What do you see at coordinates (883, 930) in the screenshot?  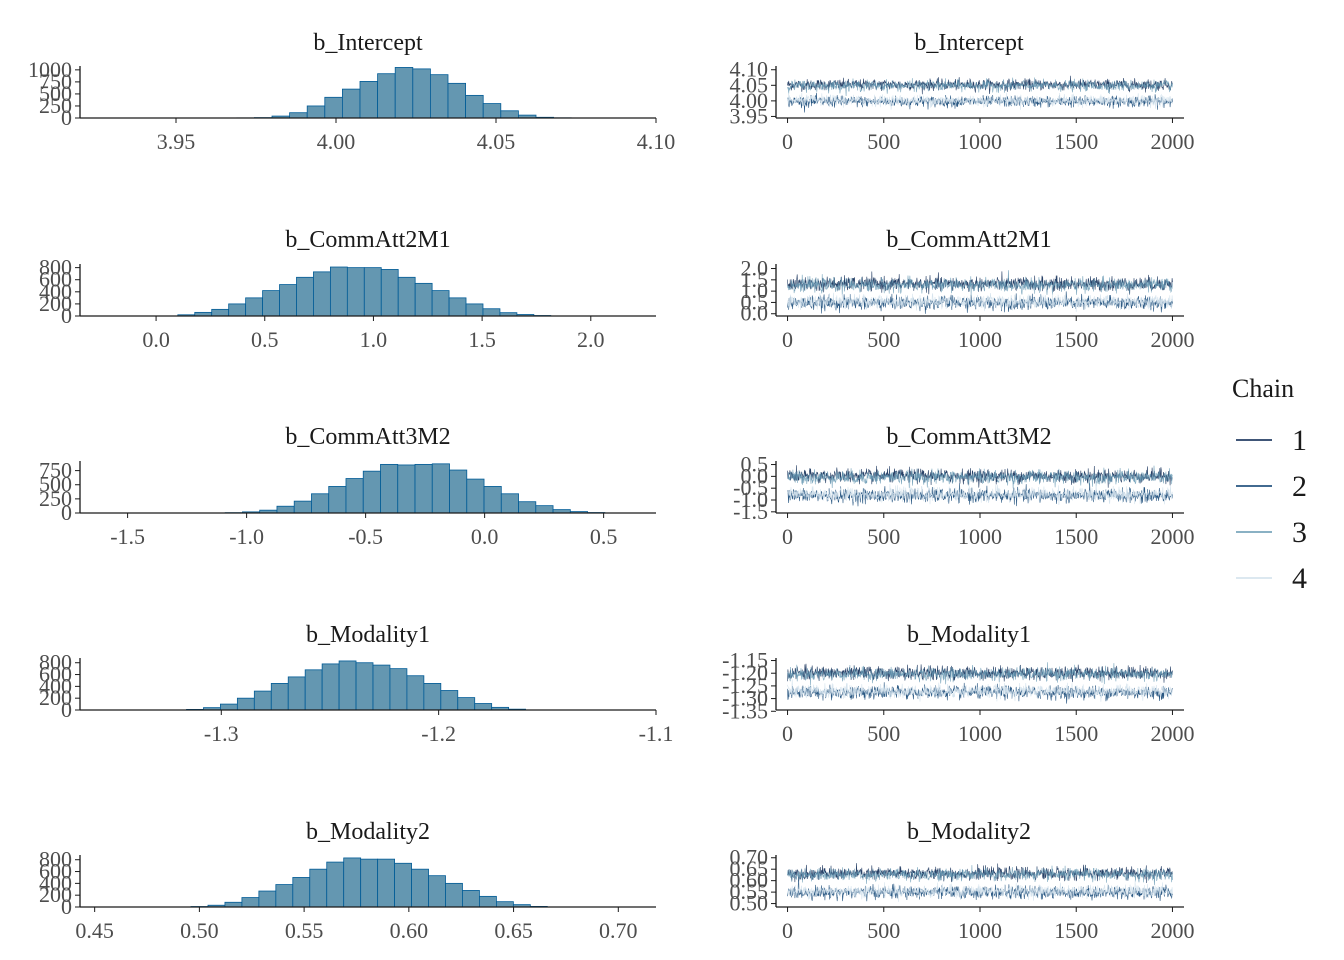 I see `x-tick-label: 500` at bounding box center [883, 930].